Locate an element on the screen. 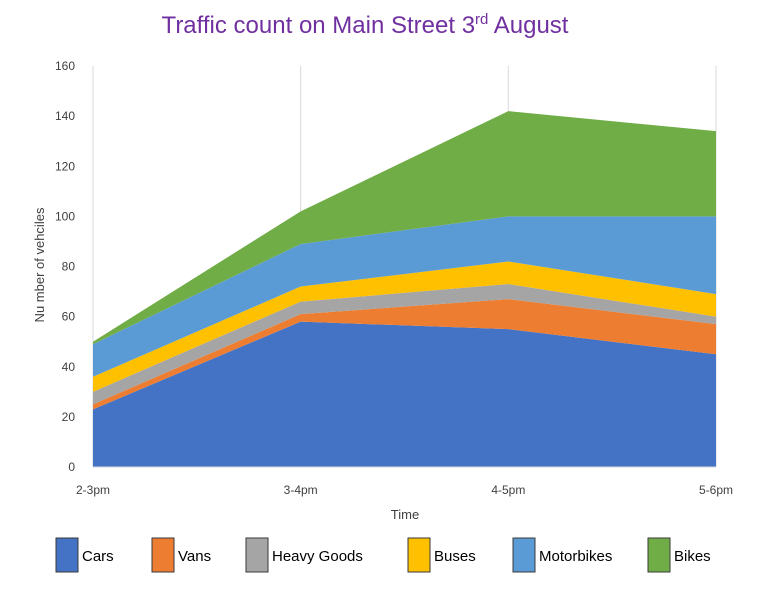  legend-item-heavy-goods: Heavy Goods is located at coordinates (304, 555).